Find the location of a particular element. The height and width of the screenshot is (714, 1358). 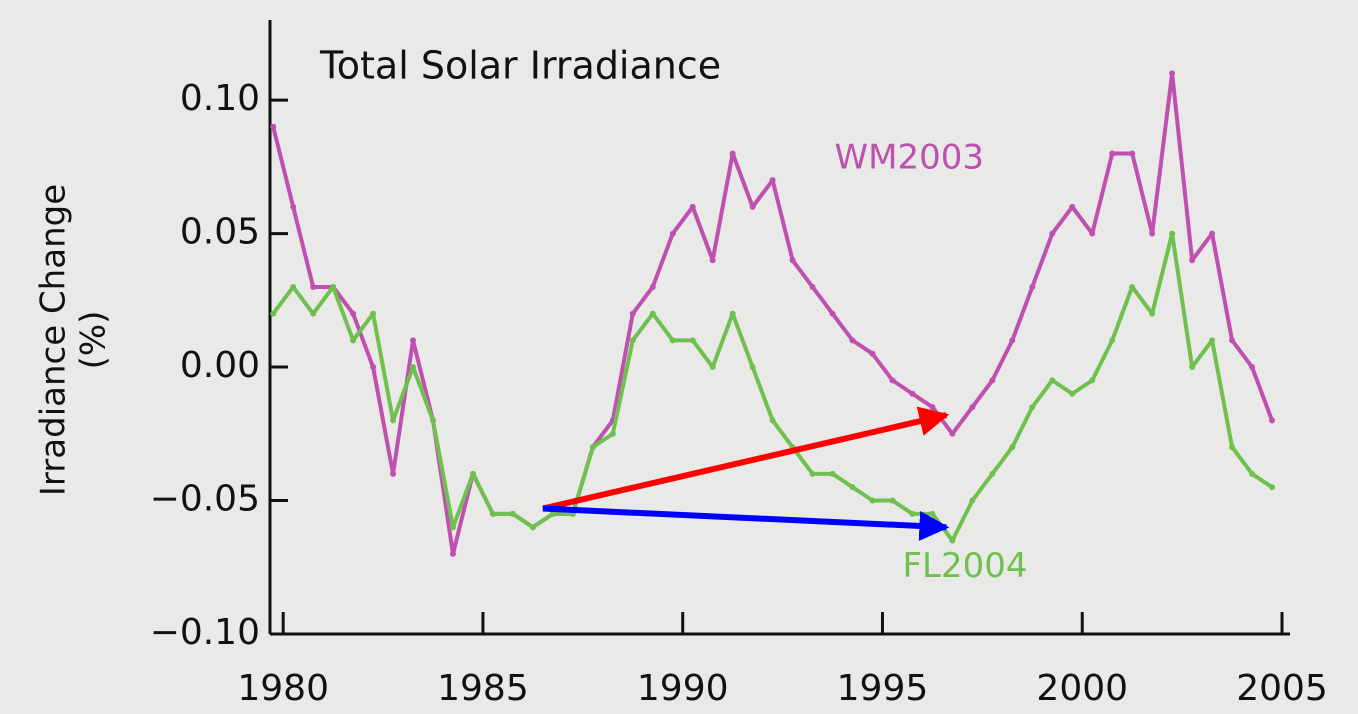

x-tick-label: 2005 is located at coordinates (1282, 688).